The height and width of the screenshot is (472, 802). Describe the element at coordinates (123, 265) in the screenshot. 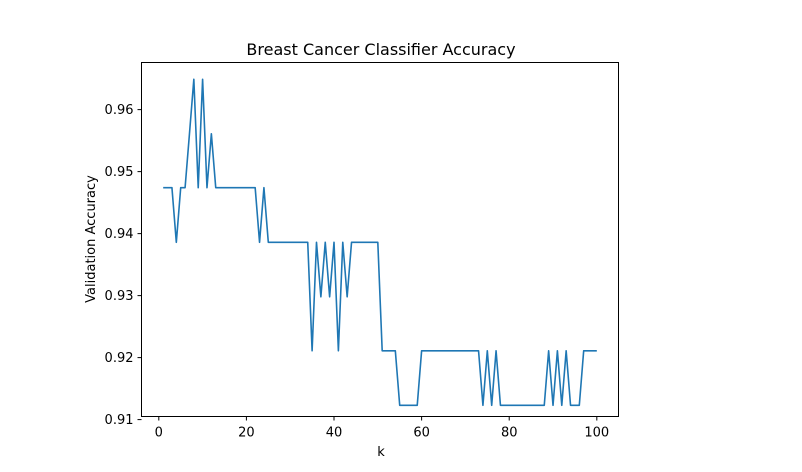

I see `y-axis: 0.91 0.92 0.93 0.94 0.95 0.96` at that location.